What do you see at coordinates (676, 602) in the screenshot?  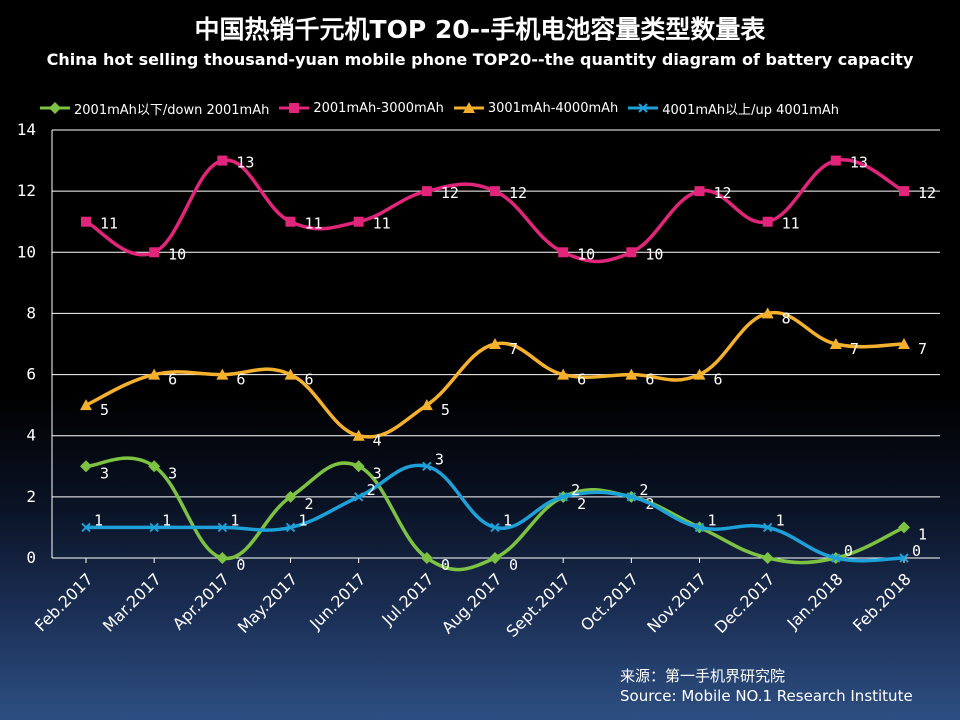 I see `x-tick-label: Nov.2017` at bounding box center [676, 602].